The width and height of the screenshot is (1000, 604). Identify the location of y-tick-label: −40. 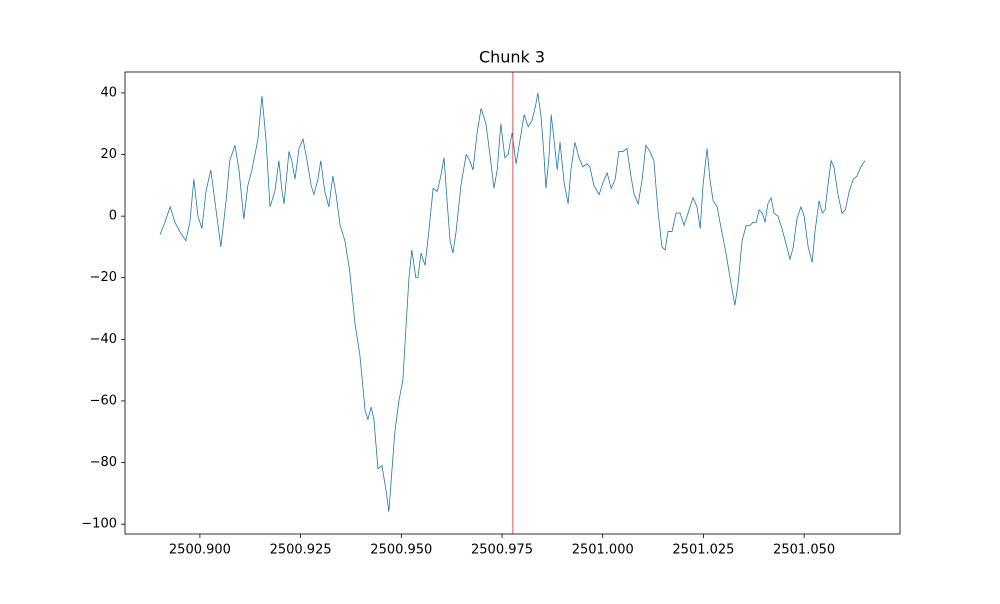
(103, 339).